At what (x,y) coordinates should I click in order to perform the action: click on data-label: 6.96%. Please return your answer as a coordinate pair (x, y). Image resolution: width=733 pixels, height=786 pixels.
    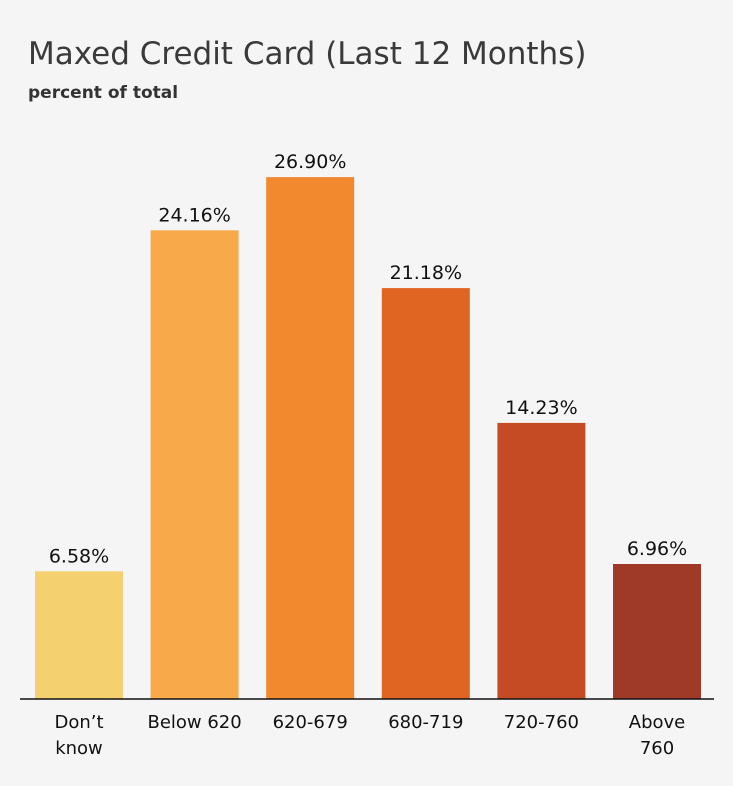
    Looking at the image, I should click on (657, 549).